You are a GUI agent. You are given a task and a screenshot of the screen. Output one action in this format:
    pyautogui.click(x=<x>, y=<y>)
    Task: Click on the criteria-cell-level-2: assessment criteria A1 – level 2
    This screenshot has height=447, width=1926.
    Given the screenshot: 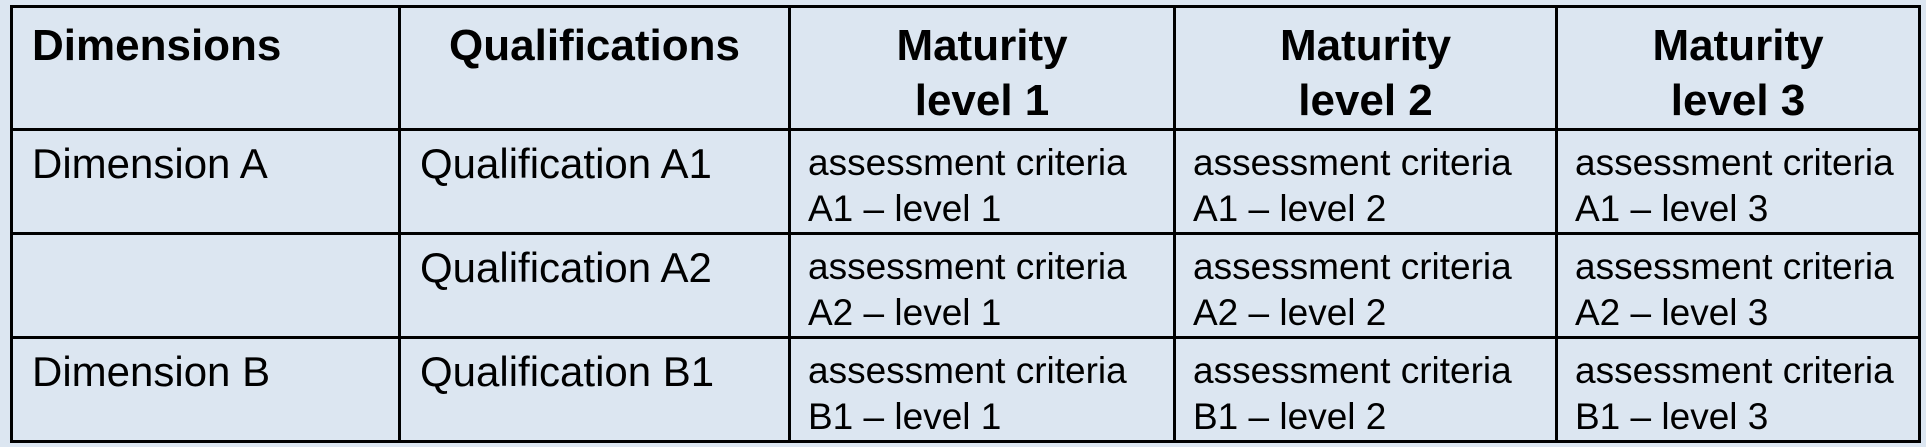 What is the action you would take?
    pyautogui.click(x=1365, y=181)
    